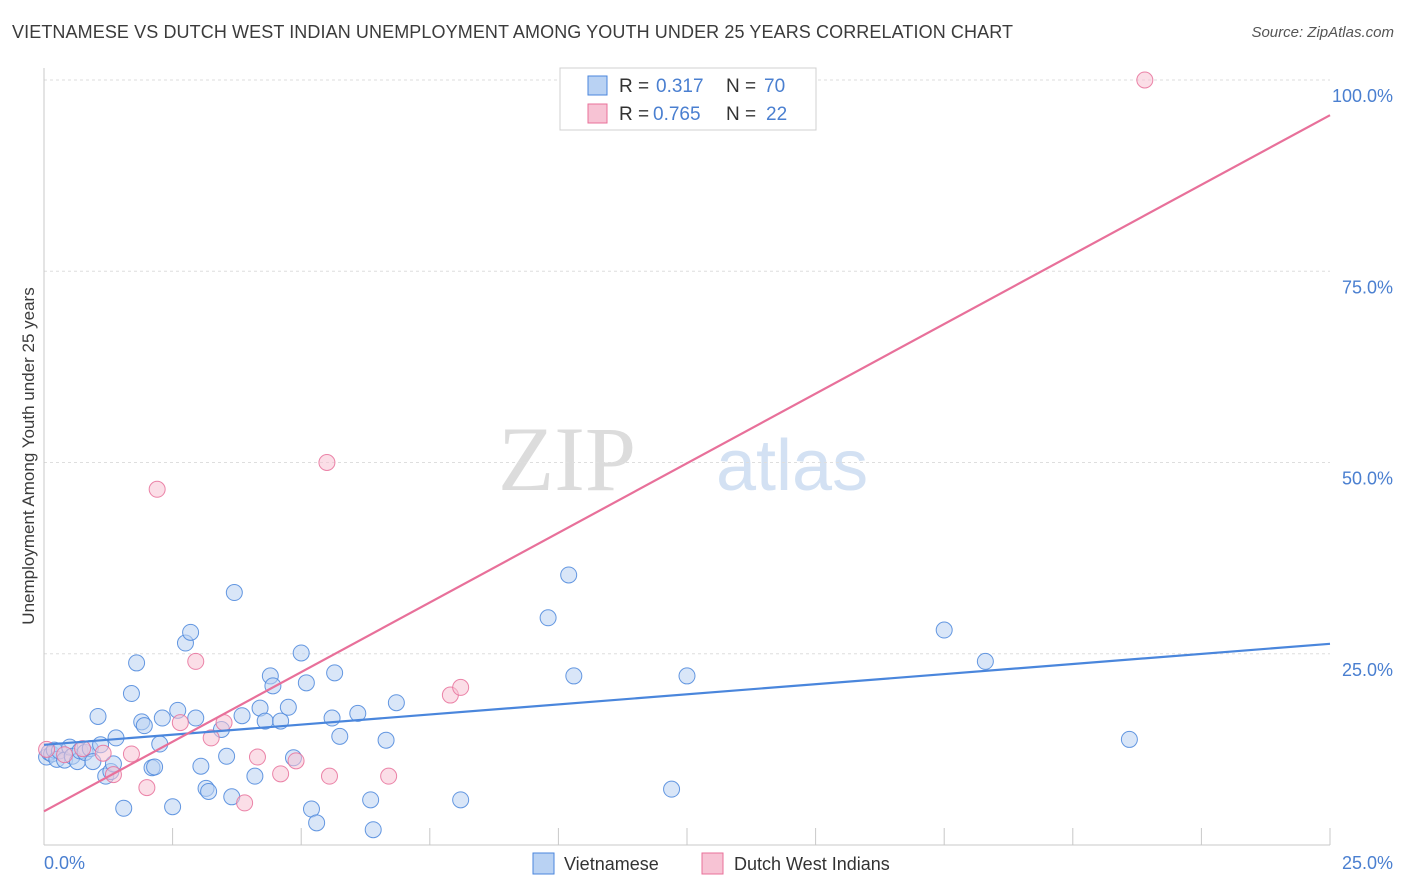 The height and width of the screenshot is (892, 1406). I want to click on y-tick-label: 50.0%, so click(1367, 479).